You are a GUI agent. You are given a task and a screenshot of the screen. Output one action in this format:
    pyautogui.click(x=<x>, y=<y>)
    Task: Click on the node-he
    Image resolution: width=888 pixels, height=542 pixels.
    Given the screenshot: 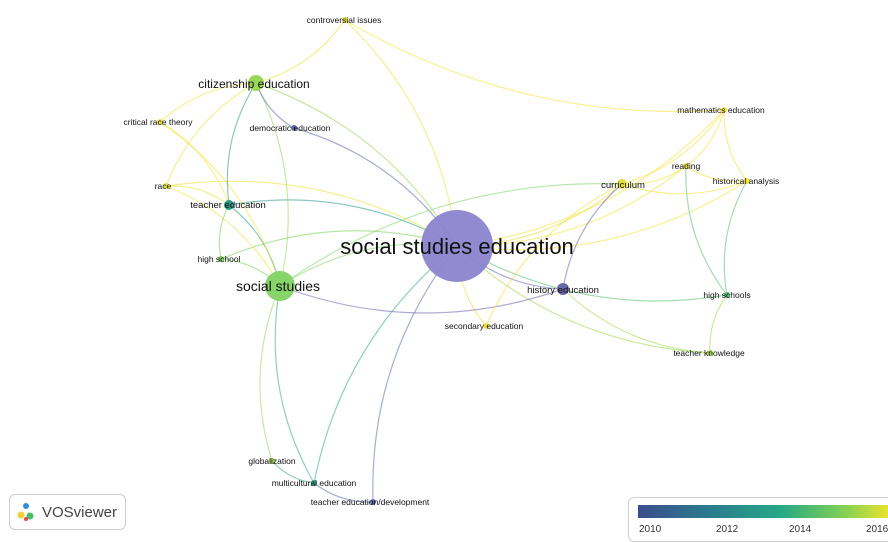 What is the action you would take?
    pyautogui.click(x=563, y=289)
    